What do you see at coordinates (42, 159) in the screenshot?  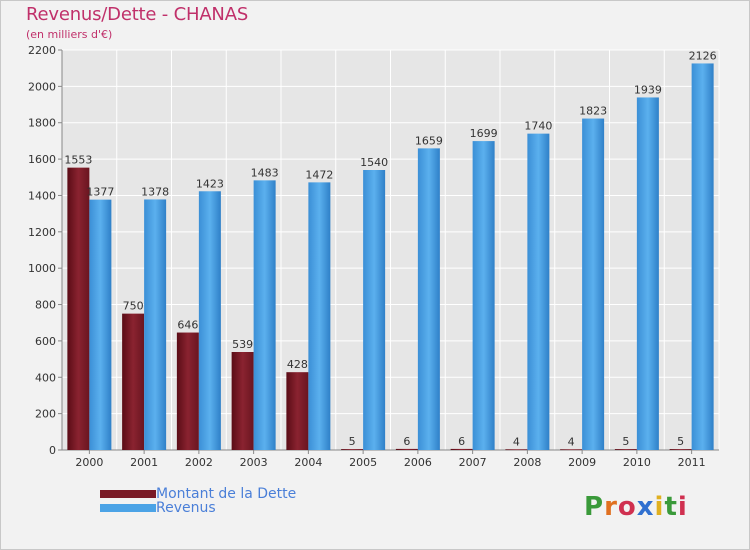 I see `y-tick-label: 1600` at bounding box center [42, 159].